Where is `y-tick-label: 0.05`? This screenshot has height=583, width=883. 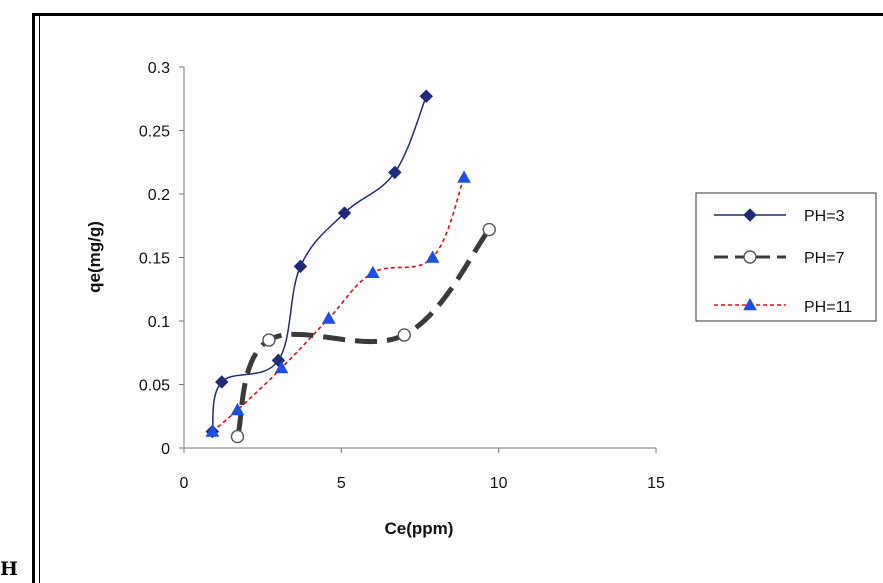 y-tick-label: 0.05 is located at coordinates (154, 386).